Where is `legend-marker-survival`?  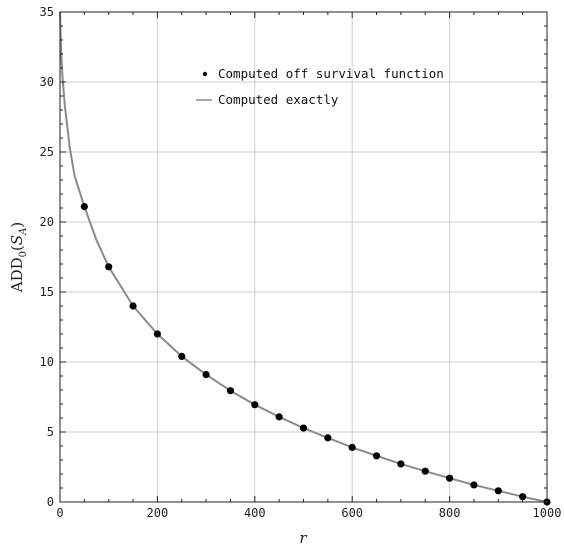 legend-marker-survival is located at coordinates (205, 74).